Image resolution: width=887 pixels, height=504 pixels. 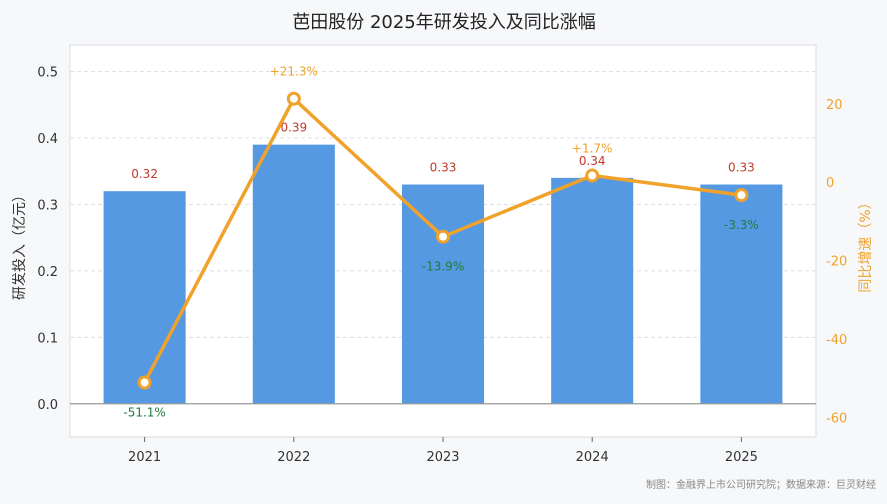 I want to click on x-tick-label: 2022, so click(x=293, y=457).